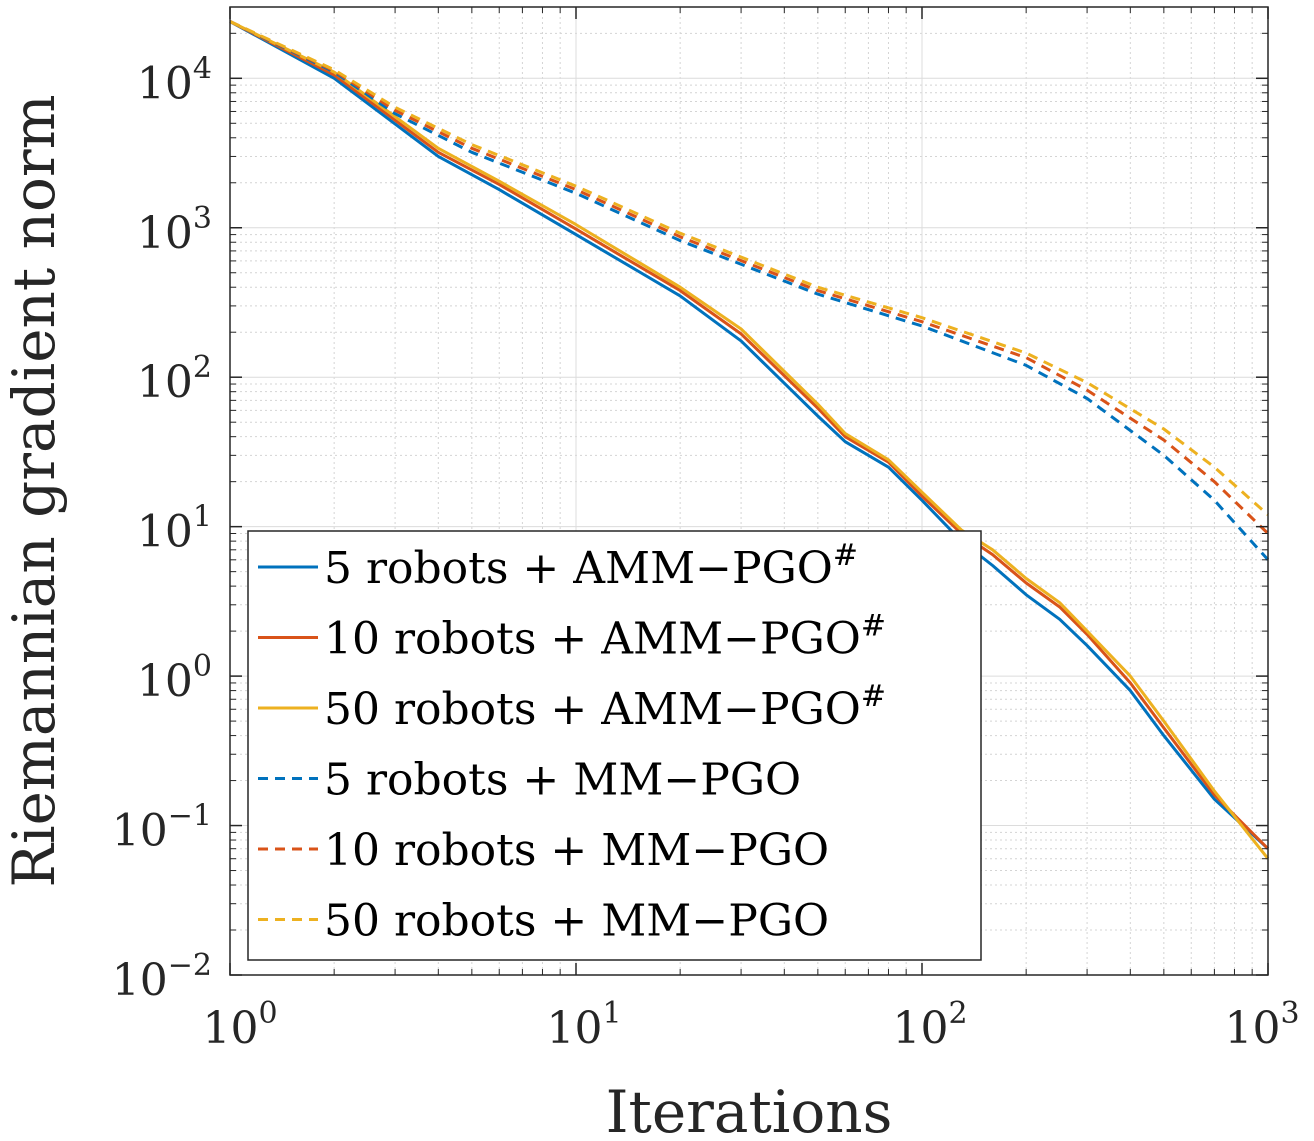 The width and height of the screenshot is (1314, 1141). I want to click on y-tick-label: 10¹, so click(174, 529).